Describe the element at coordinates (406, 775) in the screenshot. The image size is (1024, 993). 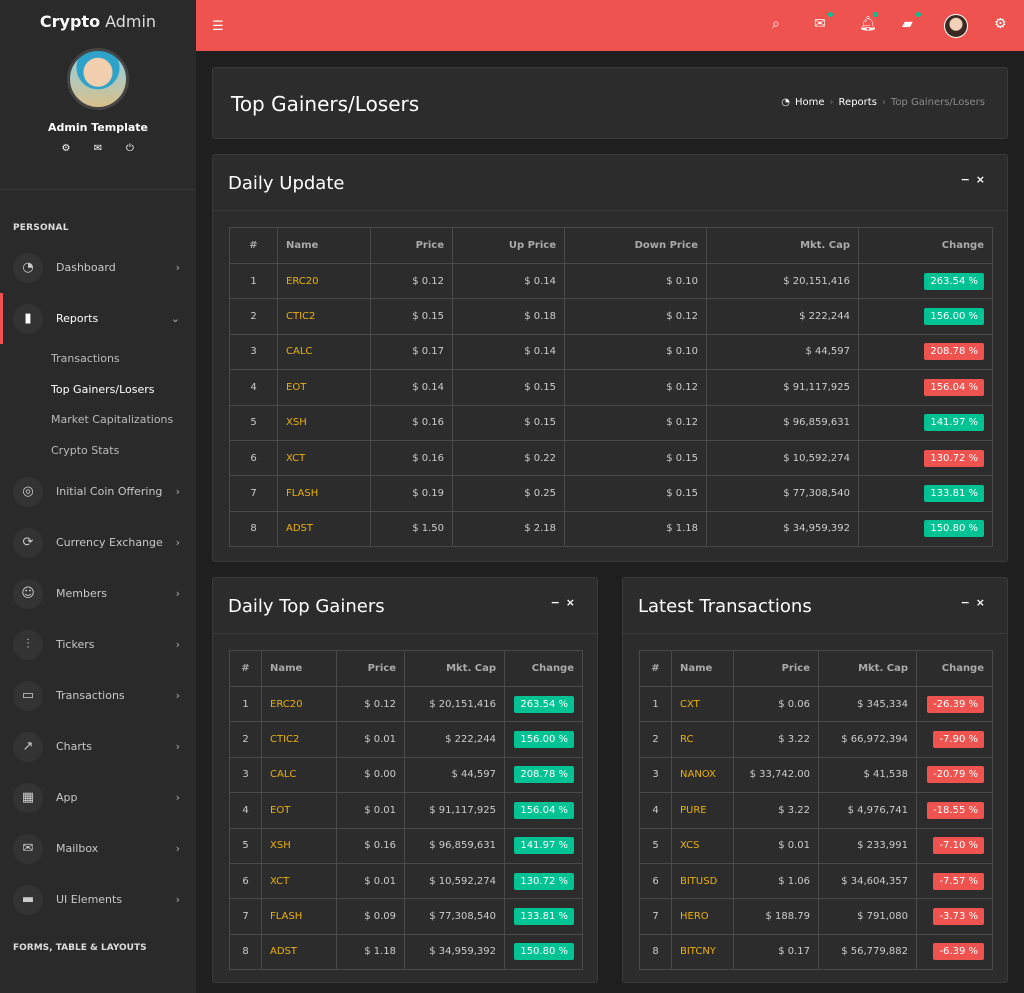
I see `table-row: 3 CALC $ 0.00 $ 44,597 208.78 %` at that location.